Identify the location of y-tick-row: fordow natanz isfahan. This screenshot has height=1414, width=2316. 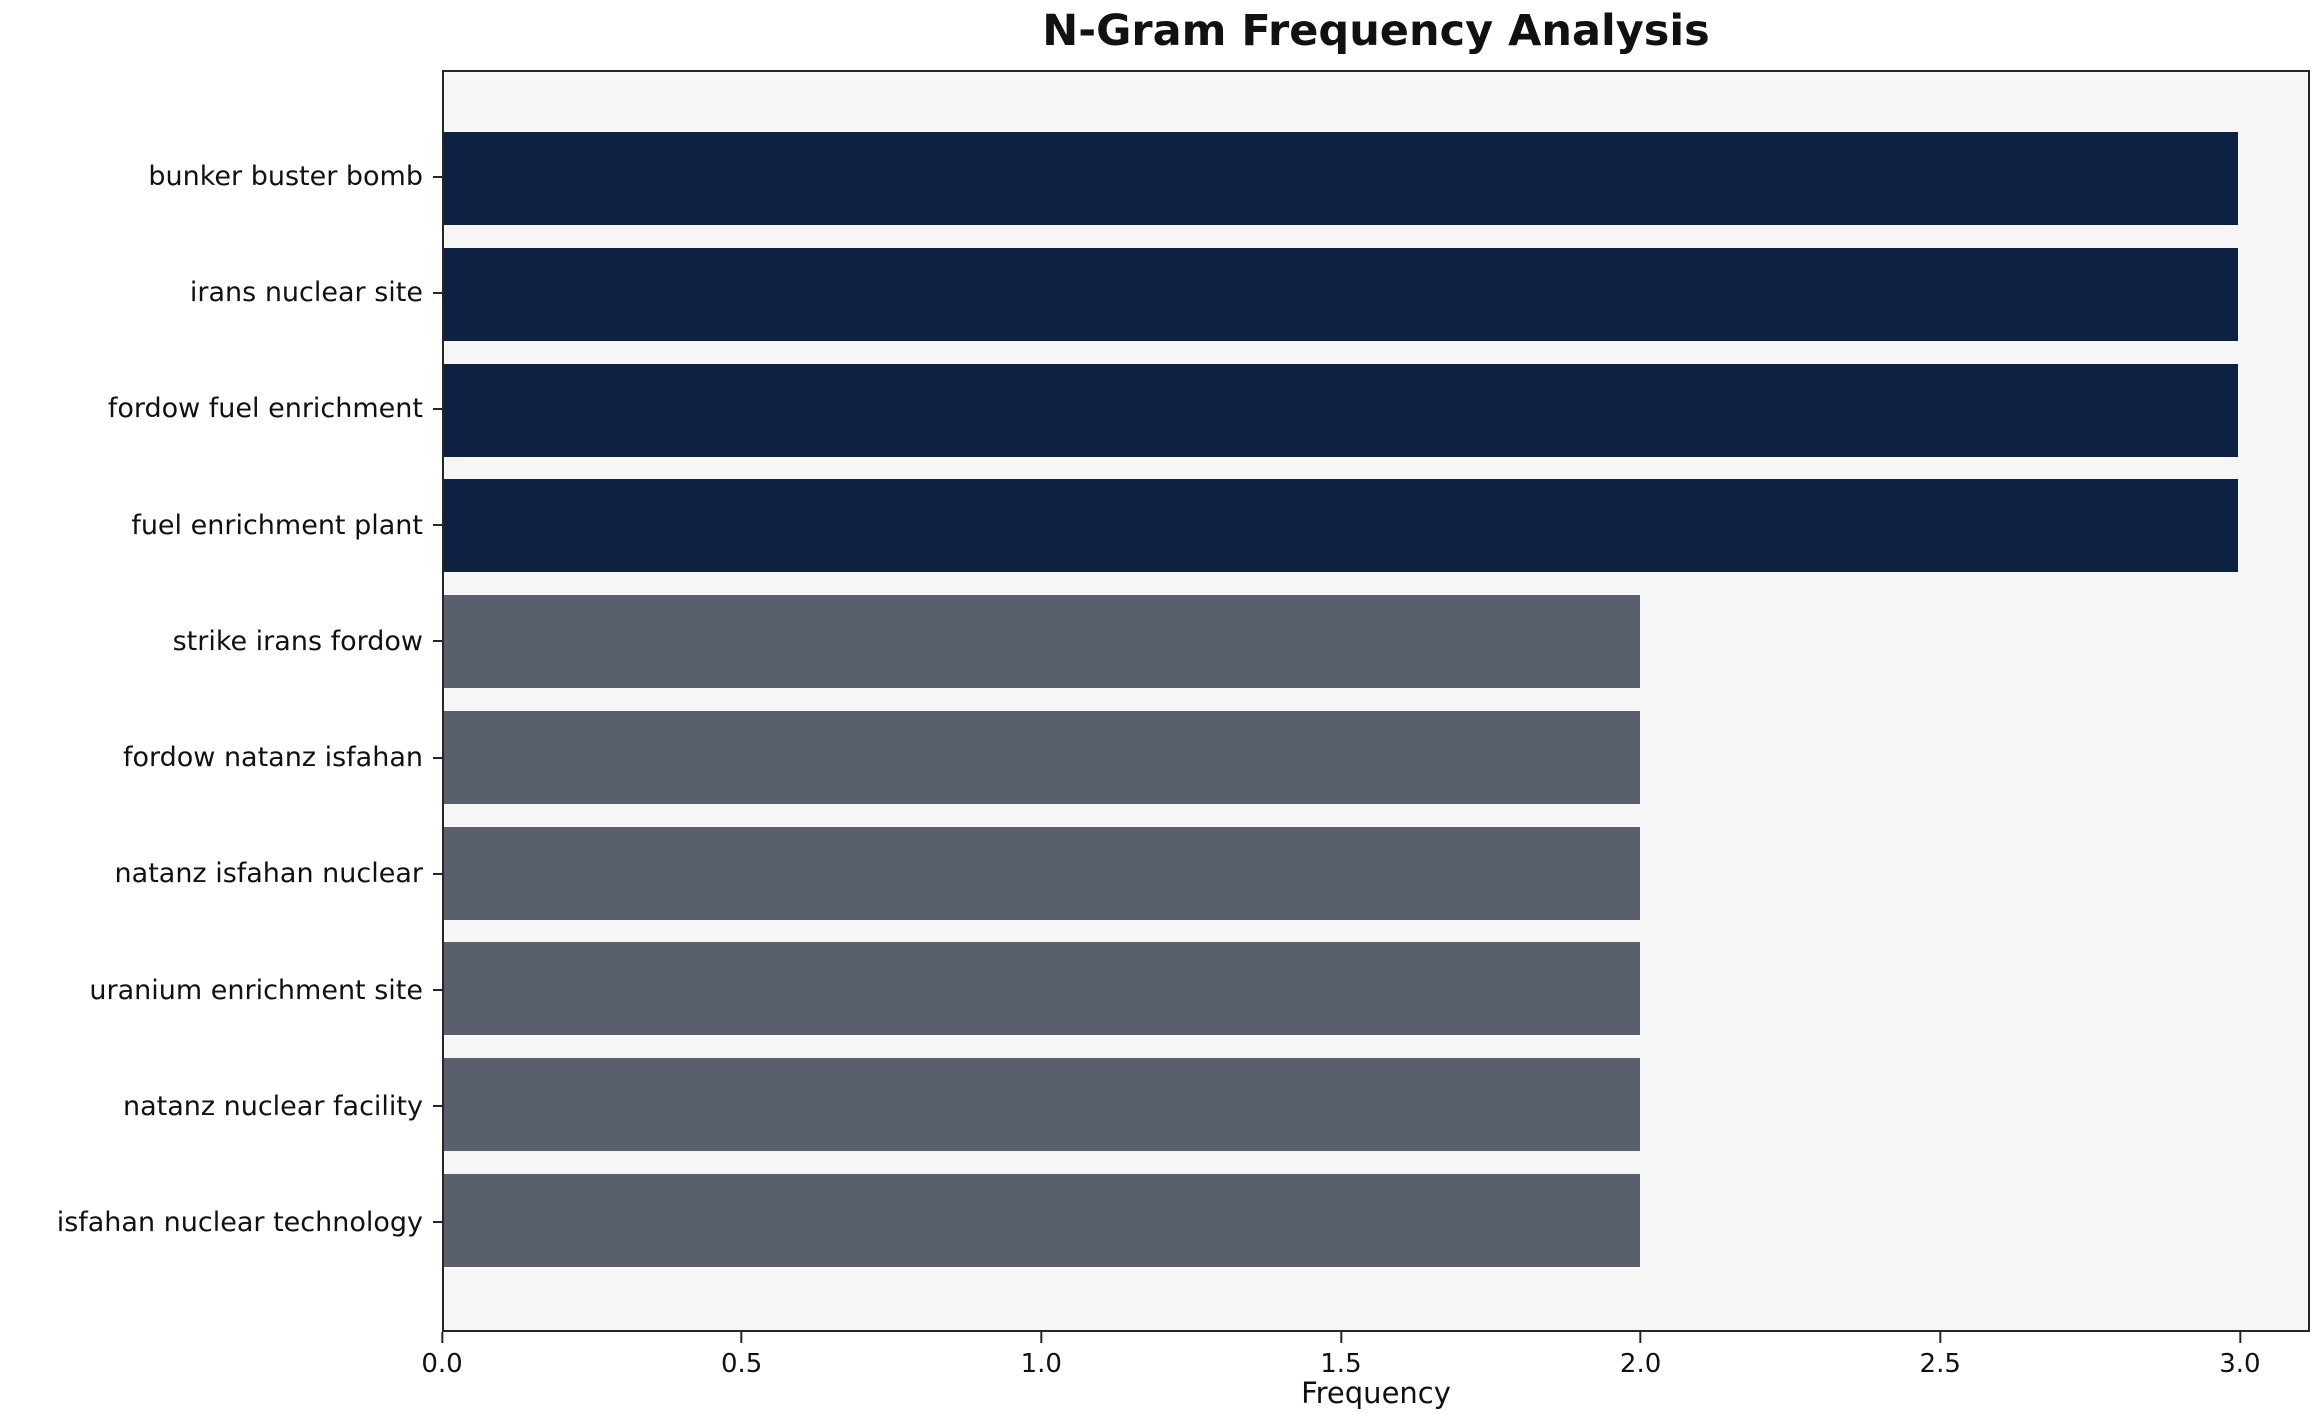
(221, 757).